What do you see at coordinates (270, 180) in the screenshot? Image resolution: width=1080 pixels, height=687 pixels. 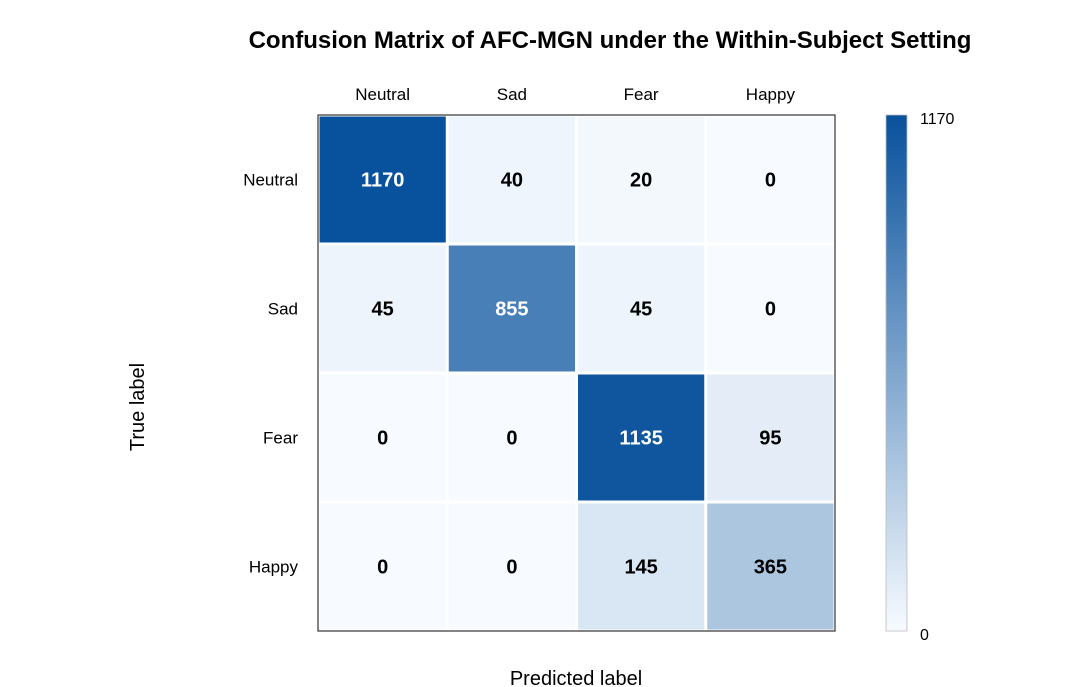 I see `y-tick-label: Neutral` at bounding box center [270, 180].